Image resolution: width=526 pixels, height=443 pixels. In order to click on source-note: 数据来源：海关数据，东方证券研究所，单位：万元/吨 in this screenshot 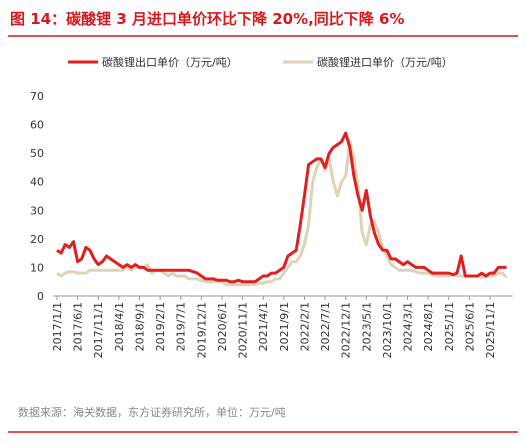, I will do `click(152, 412)`.